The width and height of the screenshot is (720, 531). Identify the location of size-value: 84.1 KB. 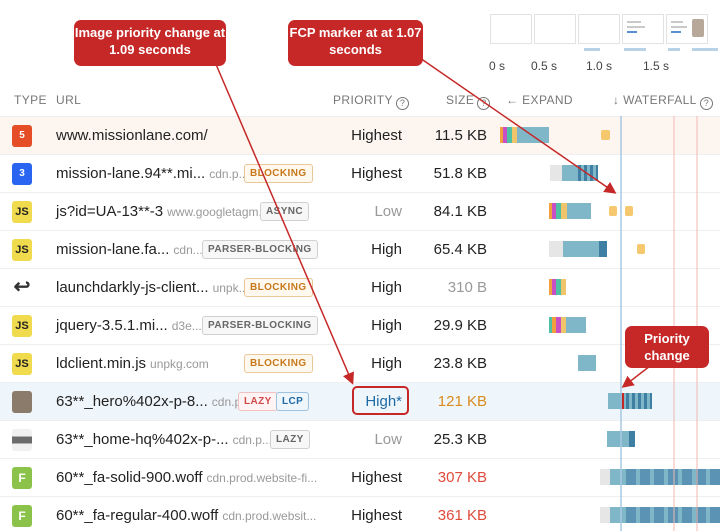
(460, 211).